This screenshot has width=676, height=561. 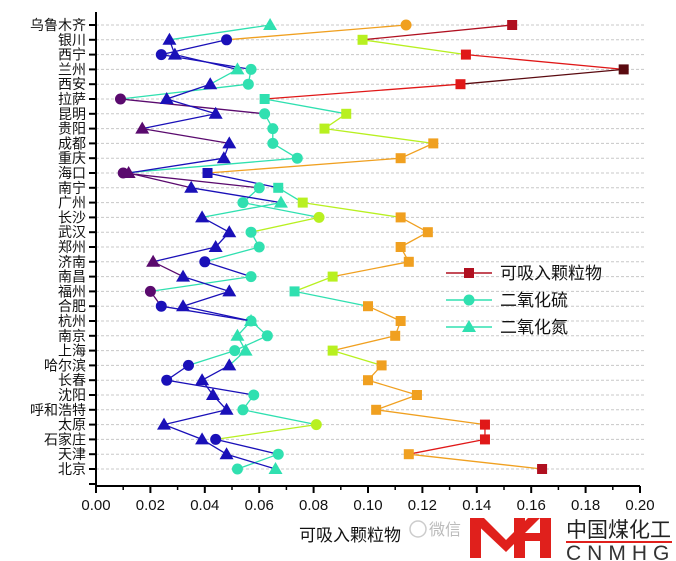 I want to click on x-tick-label: 0.12, so click(x=422, y=505).